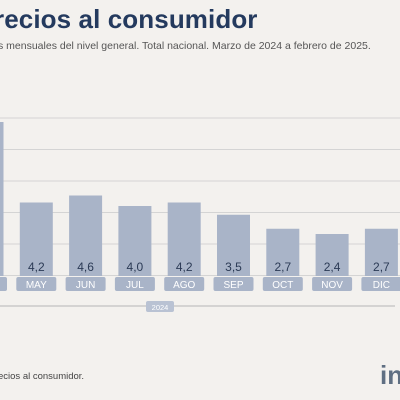 This screenshot has height=400, width=400. I want to click on bar-jun, so click(86, 235).